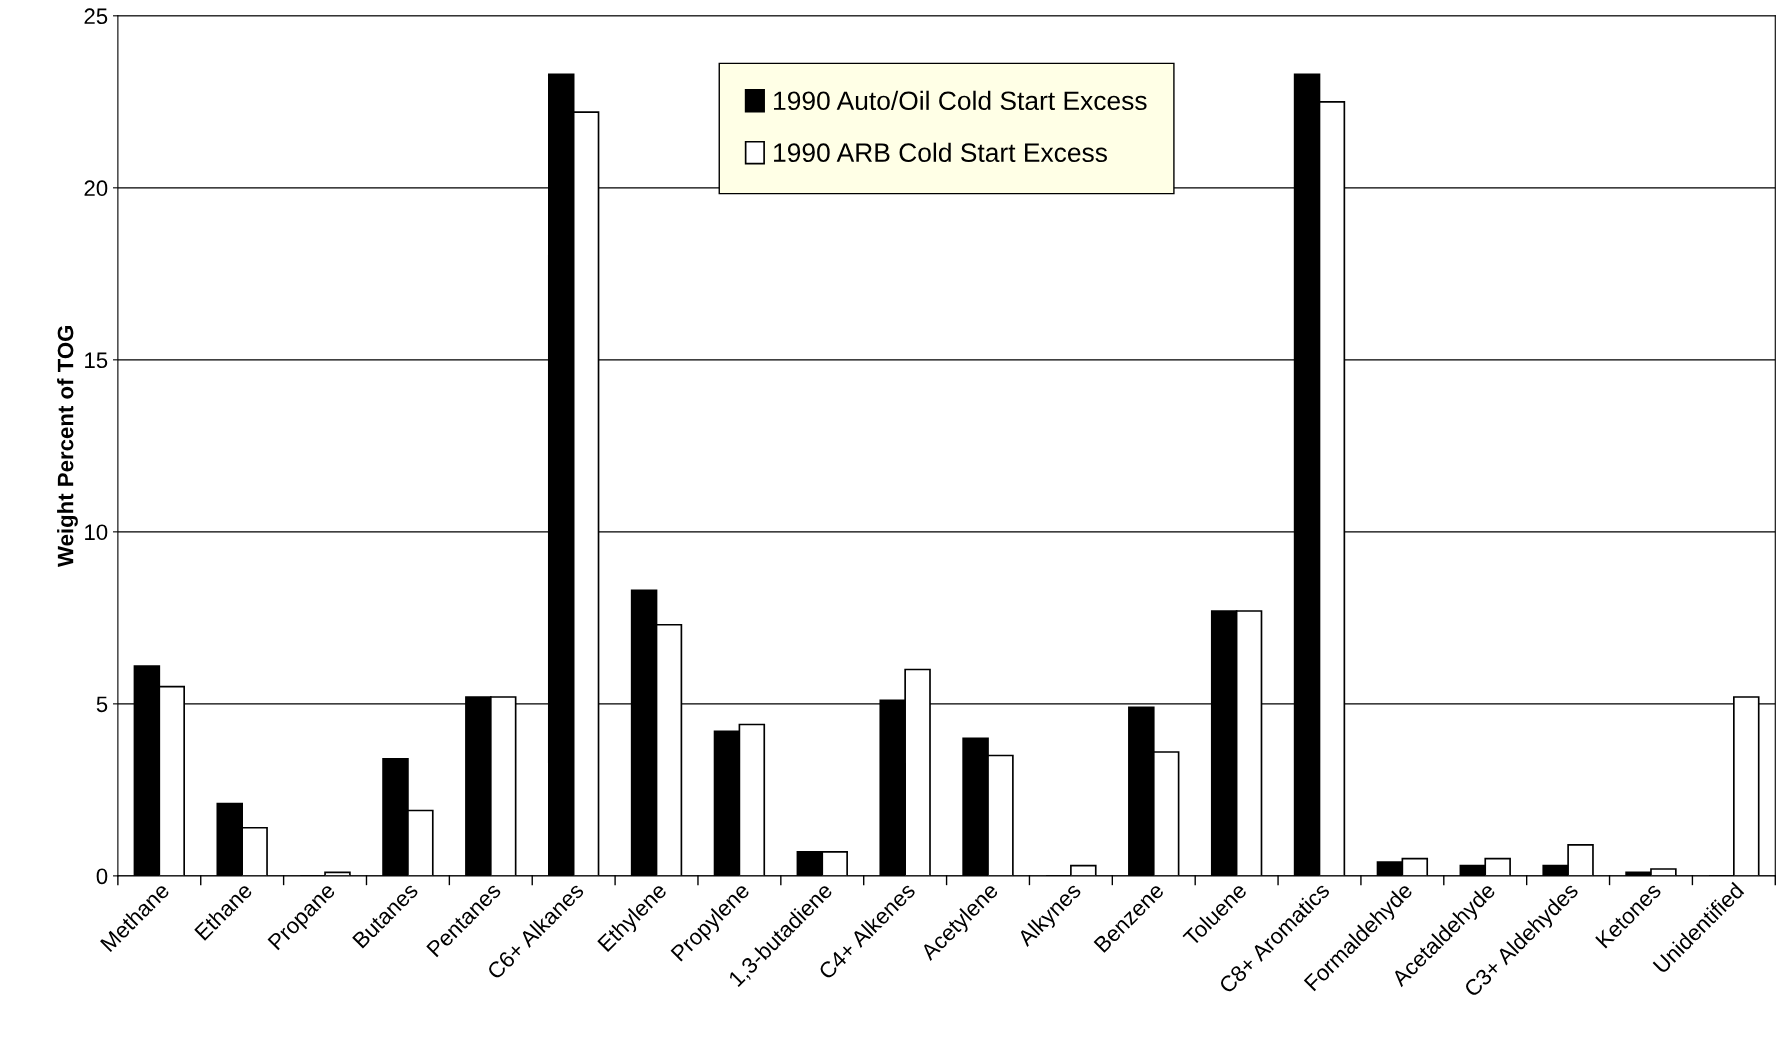 The height and width of the screenshot is (1054, 1786). Describe the element at coordinates (96, 532) in the screenshot. I see `y-tick-label: 10` at that location.